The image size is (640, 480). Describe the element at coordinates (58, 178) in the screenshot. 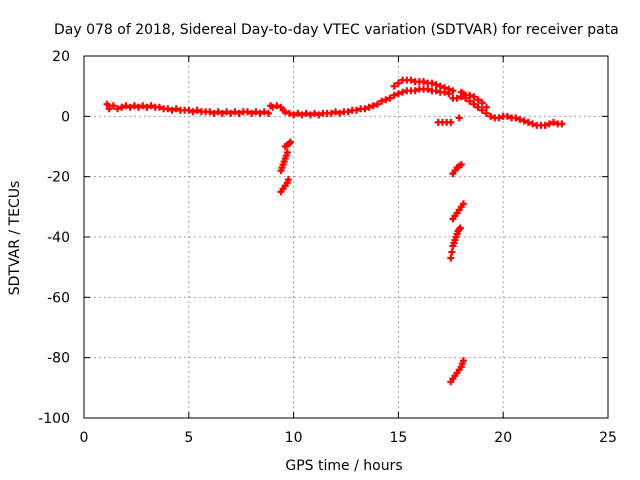

I see `y-tick-label: -20` at that location.